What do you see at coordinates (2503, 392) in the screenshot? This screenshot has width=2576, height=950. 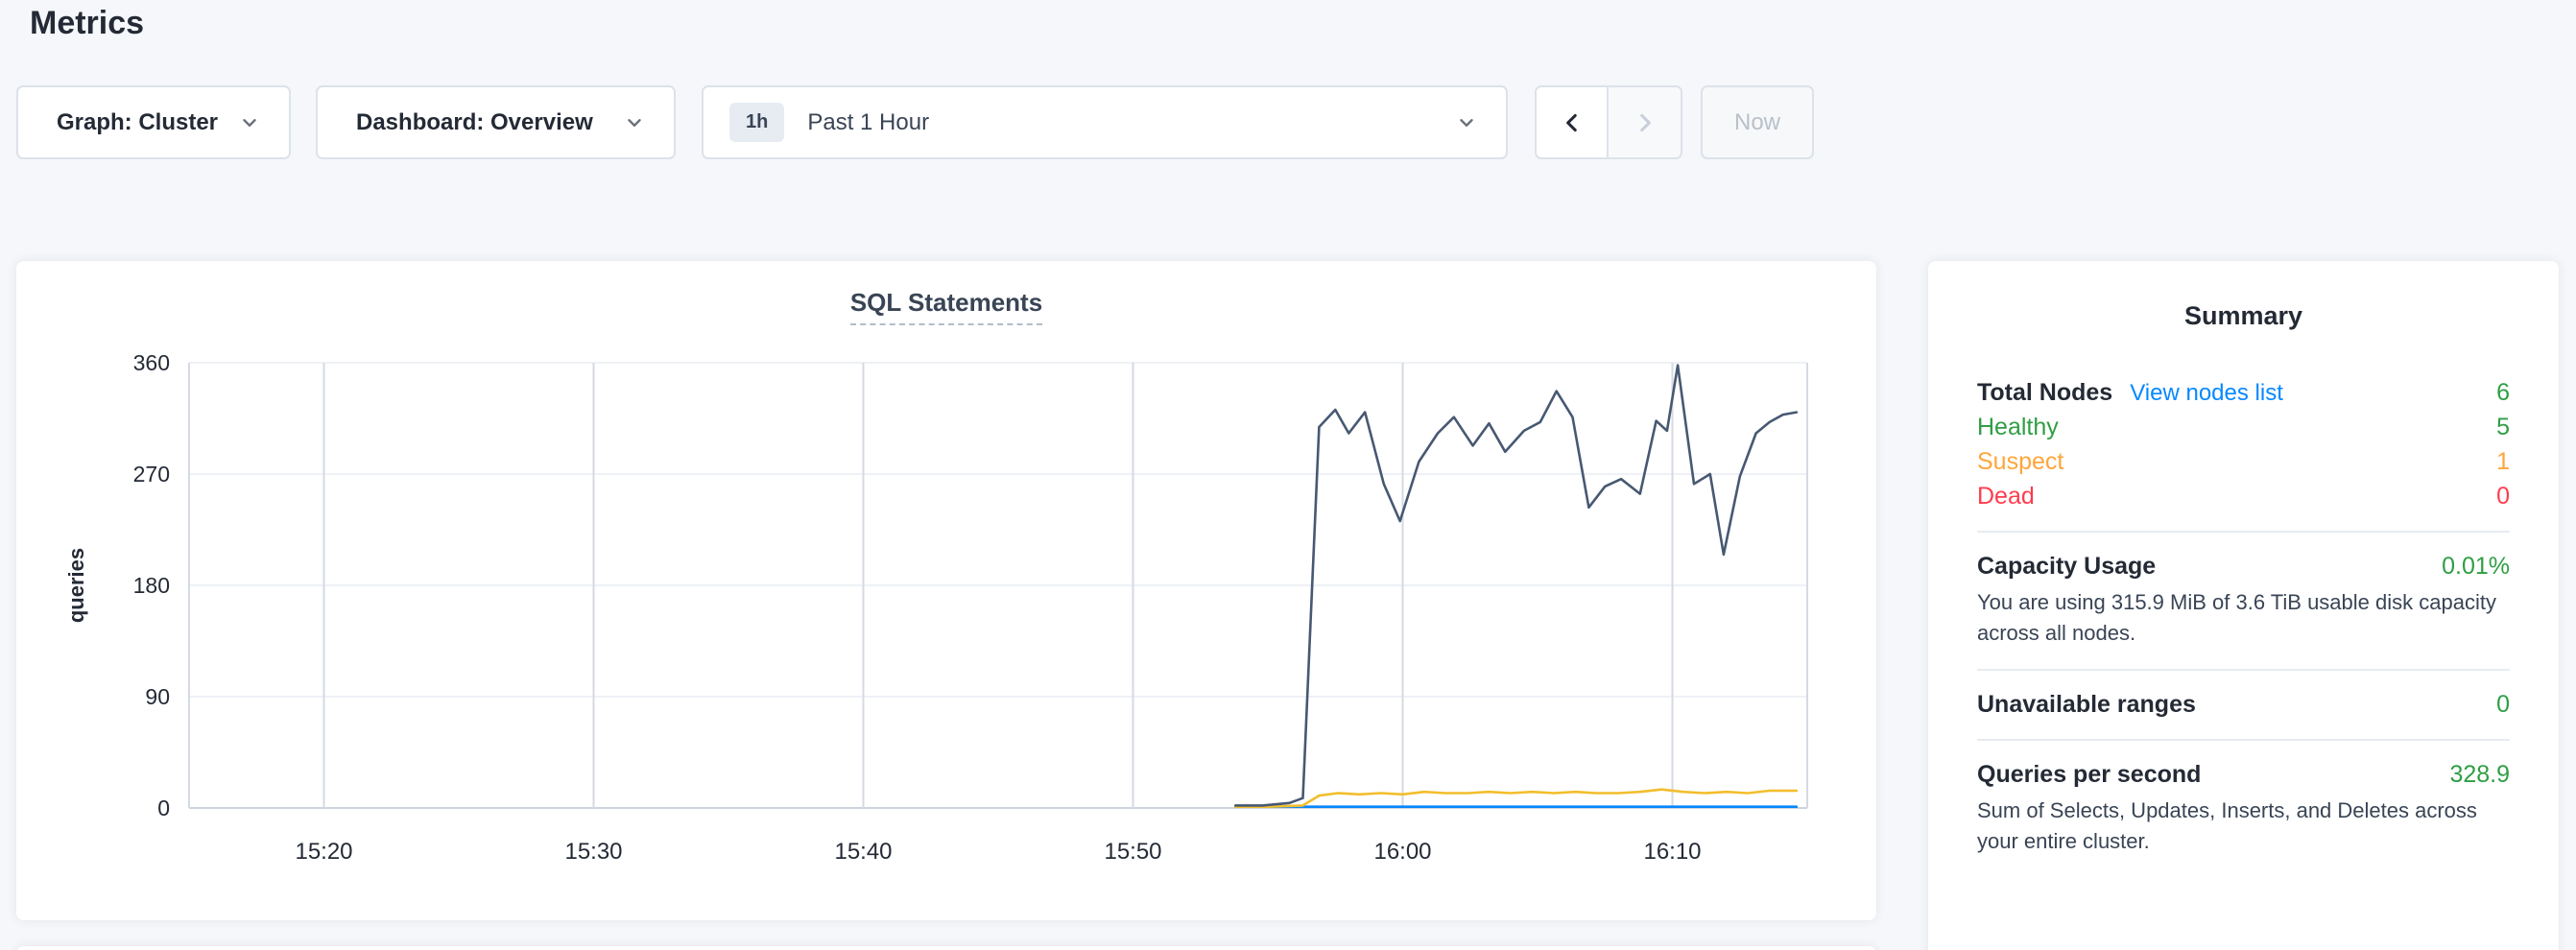 I see `total-nodes-value: 6` at bounding box center [2503, 392].